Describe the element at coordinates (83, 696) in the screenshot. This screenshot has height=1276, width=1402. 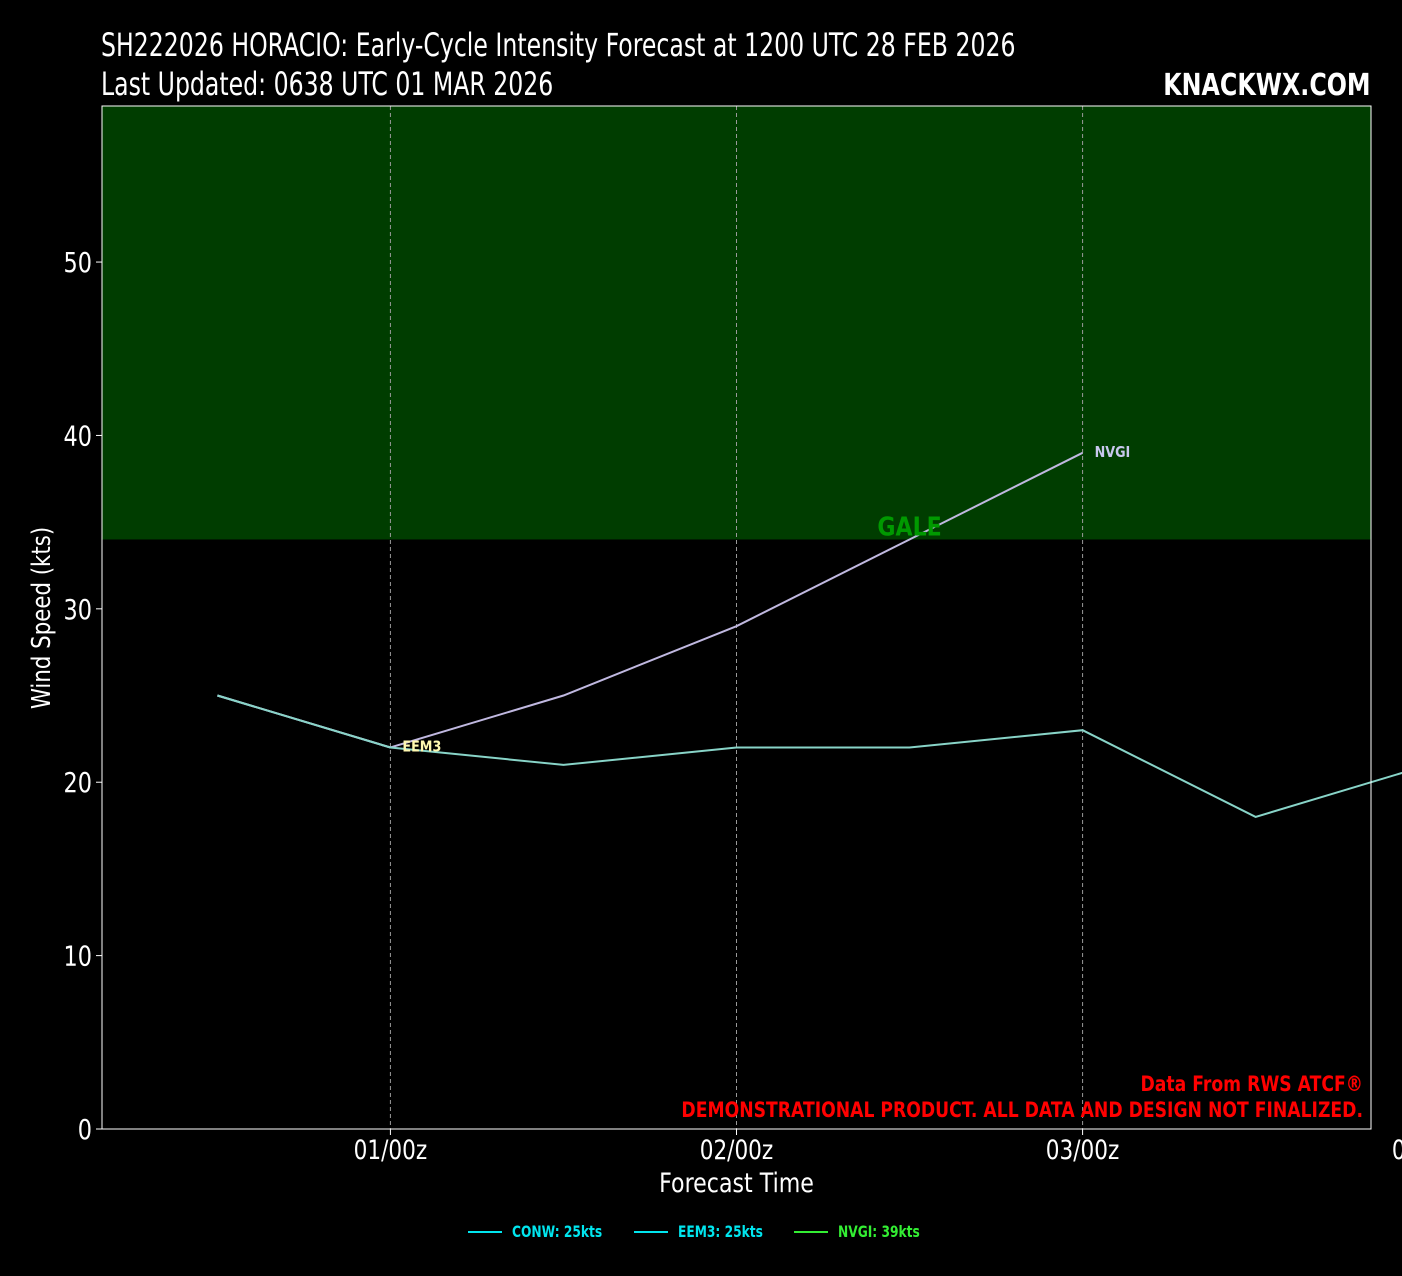
I see `y-axis-ticks: 0 10 20 30 40 50` at that location.